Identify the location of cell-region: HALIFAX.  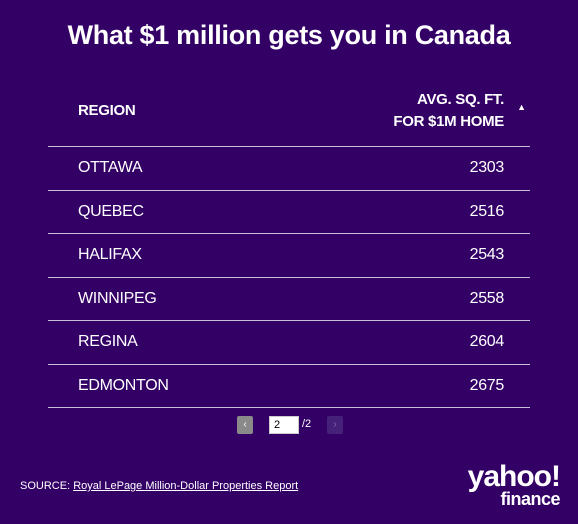
(110, 254).